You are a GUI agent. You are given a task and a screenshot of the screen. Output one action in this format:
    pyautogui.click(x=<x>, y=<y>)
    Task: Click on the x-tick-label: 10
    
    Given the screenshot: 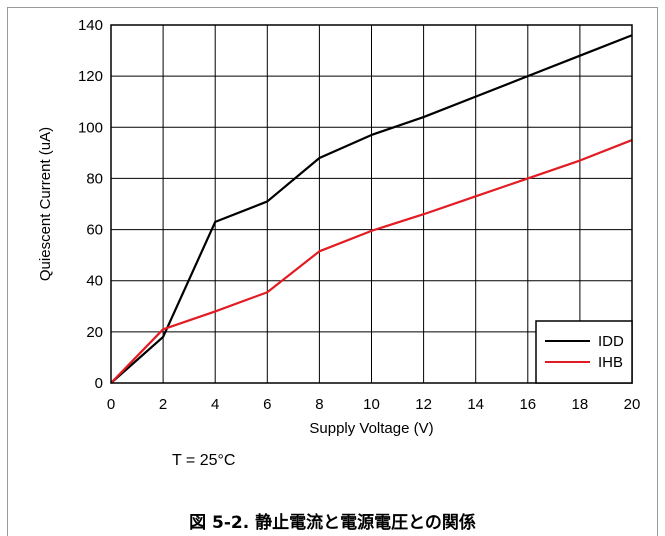 What is the action you would take?
    pyautogui.click(x=371, y=404)
    